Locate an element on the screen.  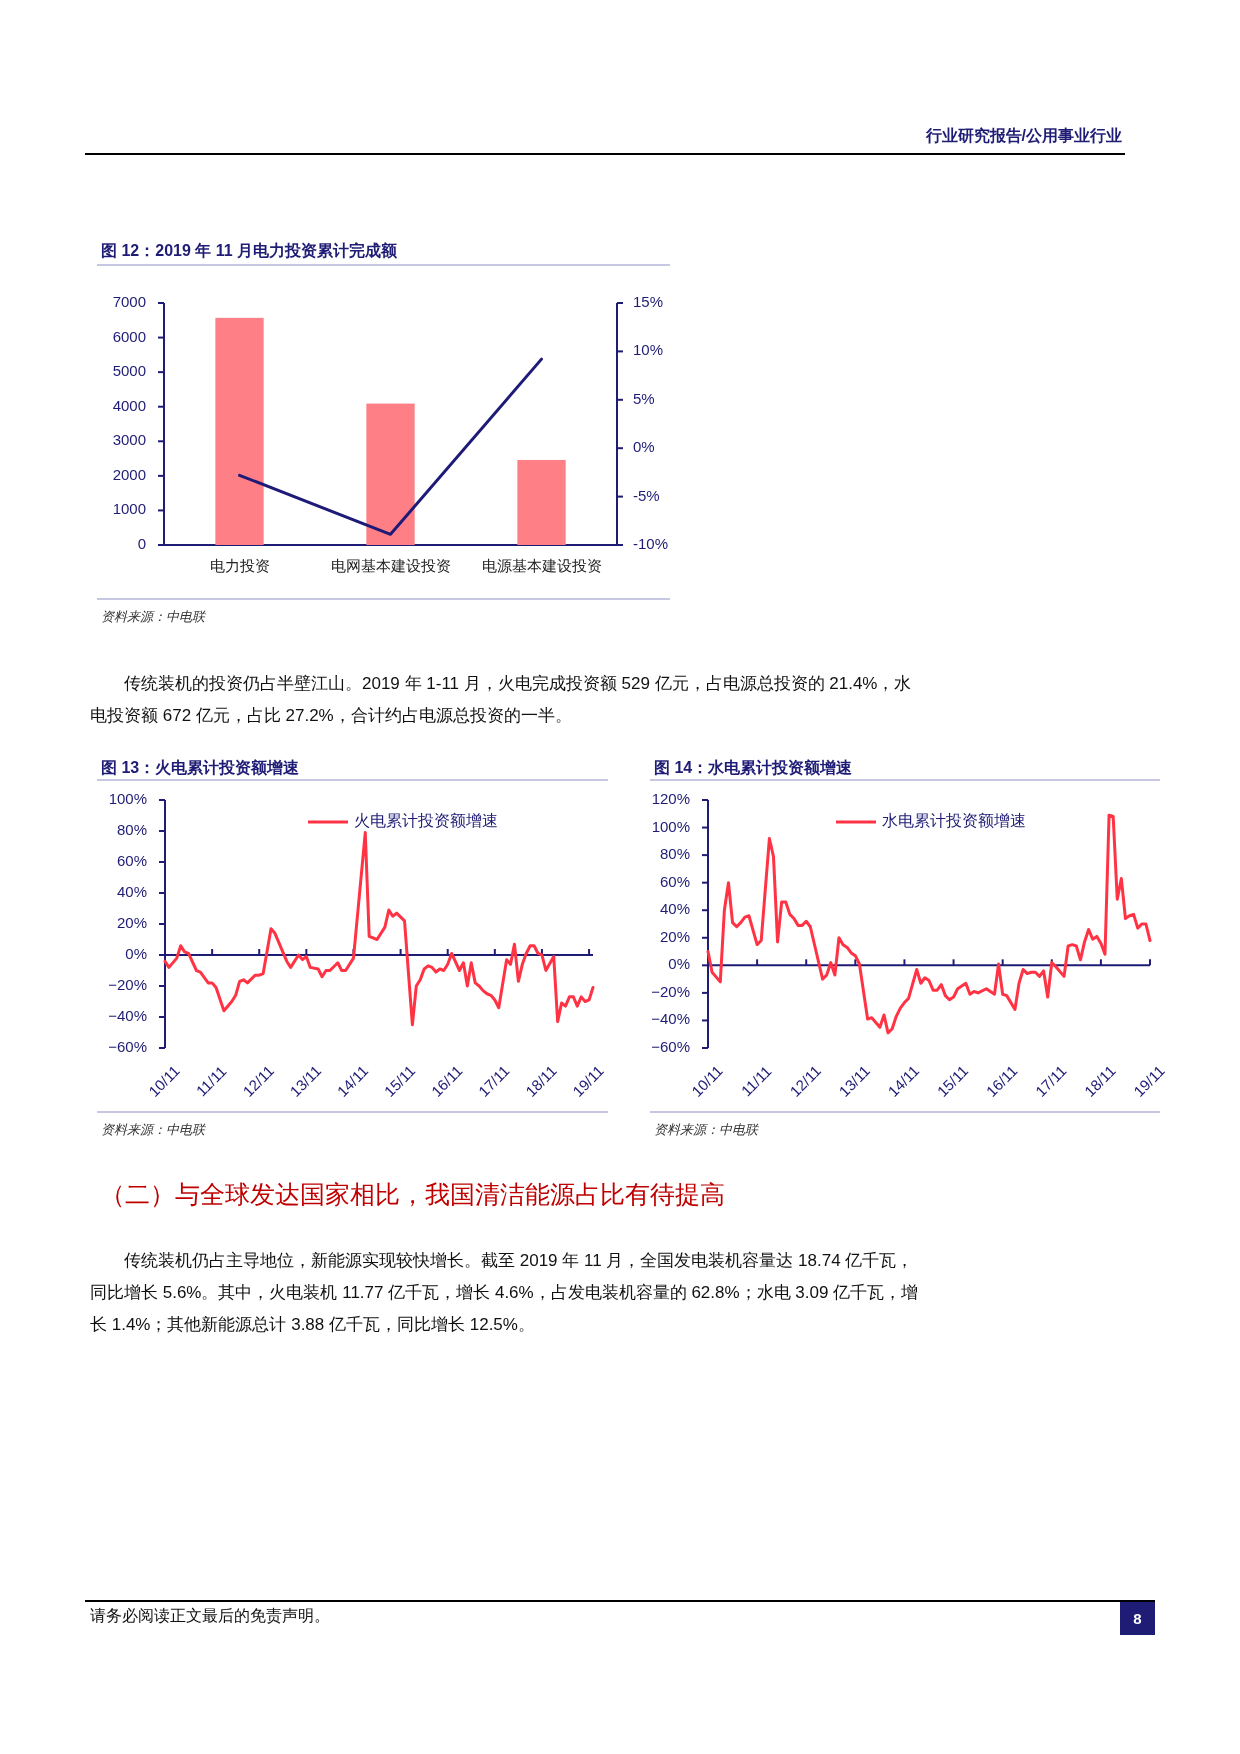
text: 行业研究报告/公用事业行业 is located at coordinates (1023, 136).